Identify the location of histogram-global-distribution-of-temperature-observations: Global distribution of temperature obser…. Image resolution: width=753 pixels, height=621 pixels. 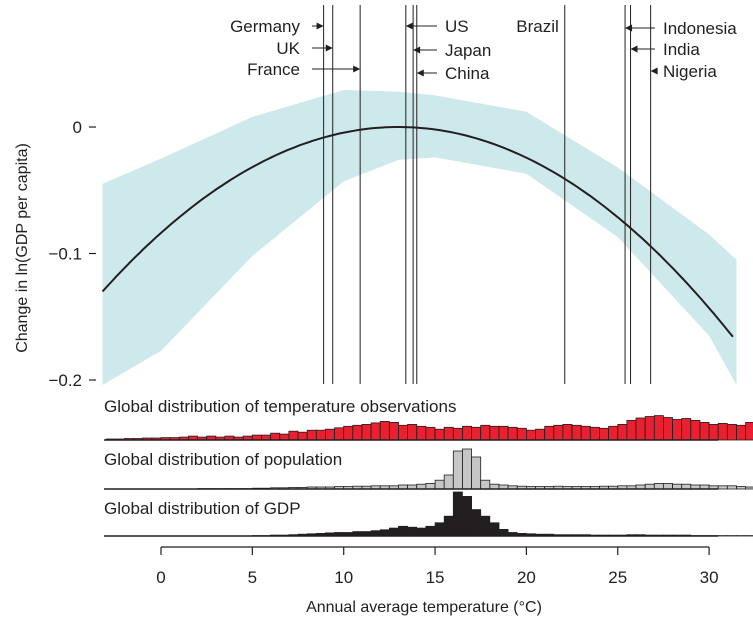
(428, 419).